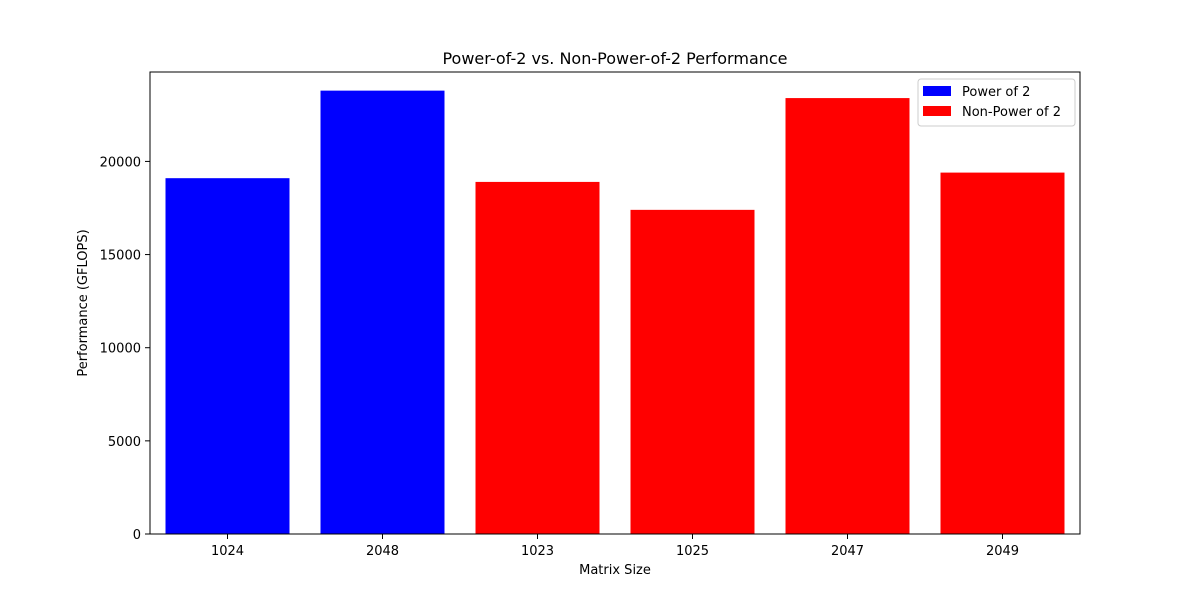  What do you see at coordinates (692, 551) in the screenshot?
I see `x-tick-label-1025: 1025` at bounding box center [692, 551].